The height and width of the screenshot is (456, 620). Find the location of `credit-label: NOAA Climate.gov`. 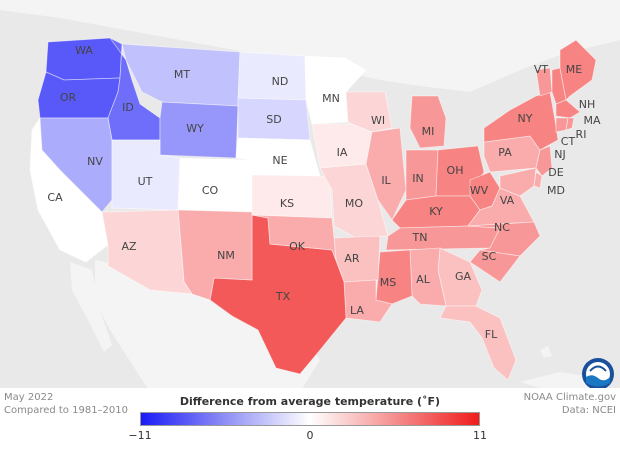

credit-label: NOAA Climate.gov is located at coordinates (569, 397).